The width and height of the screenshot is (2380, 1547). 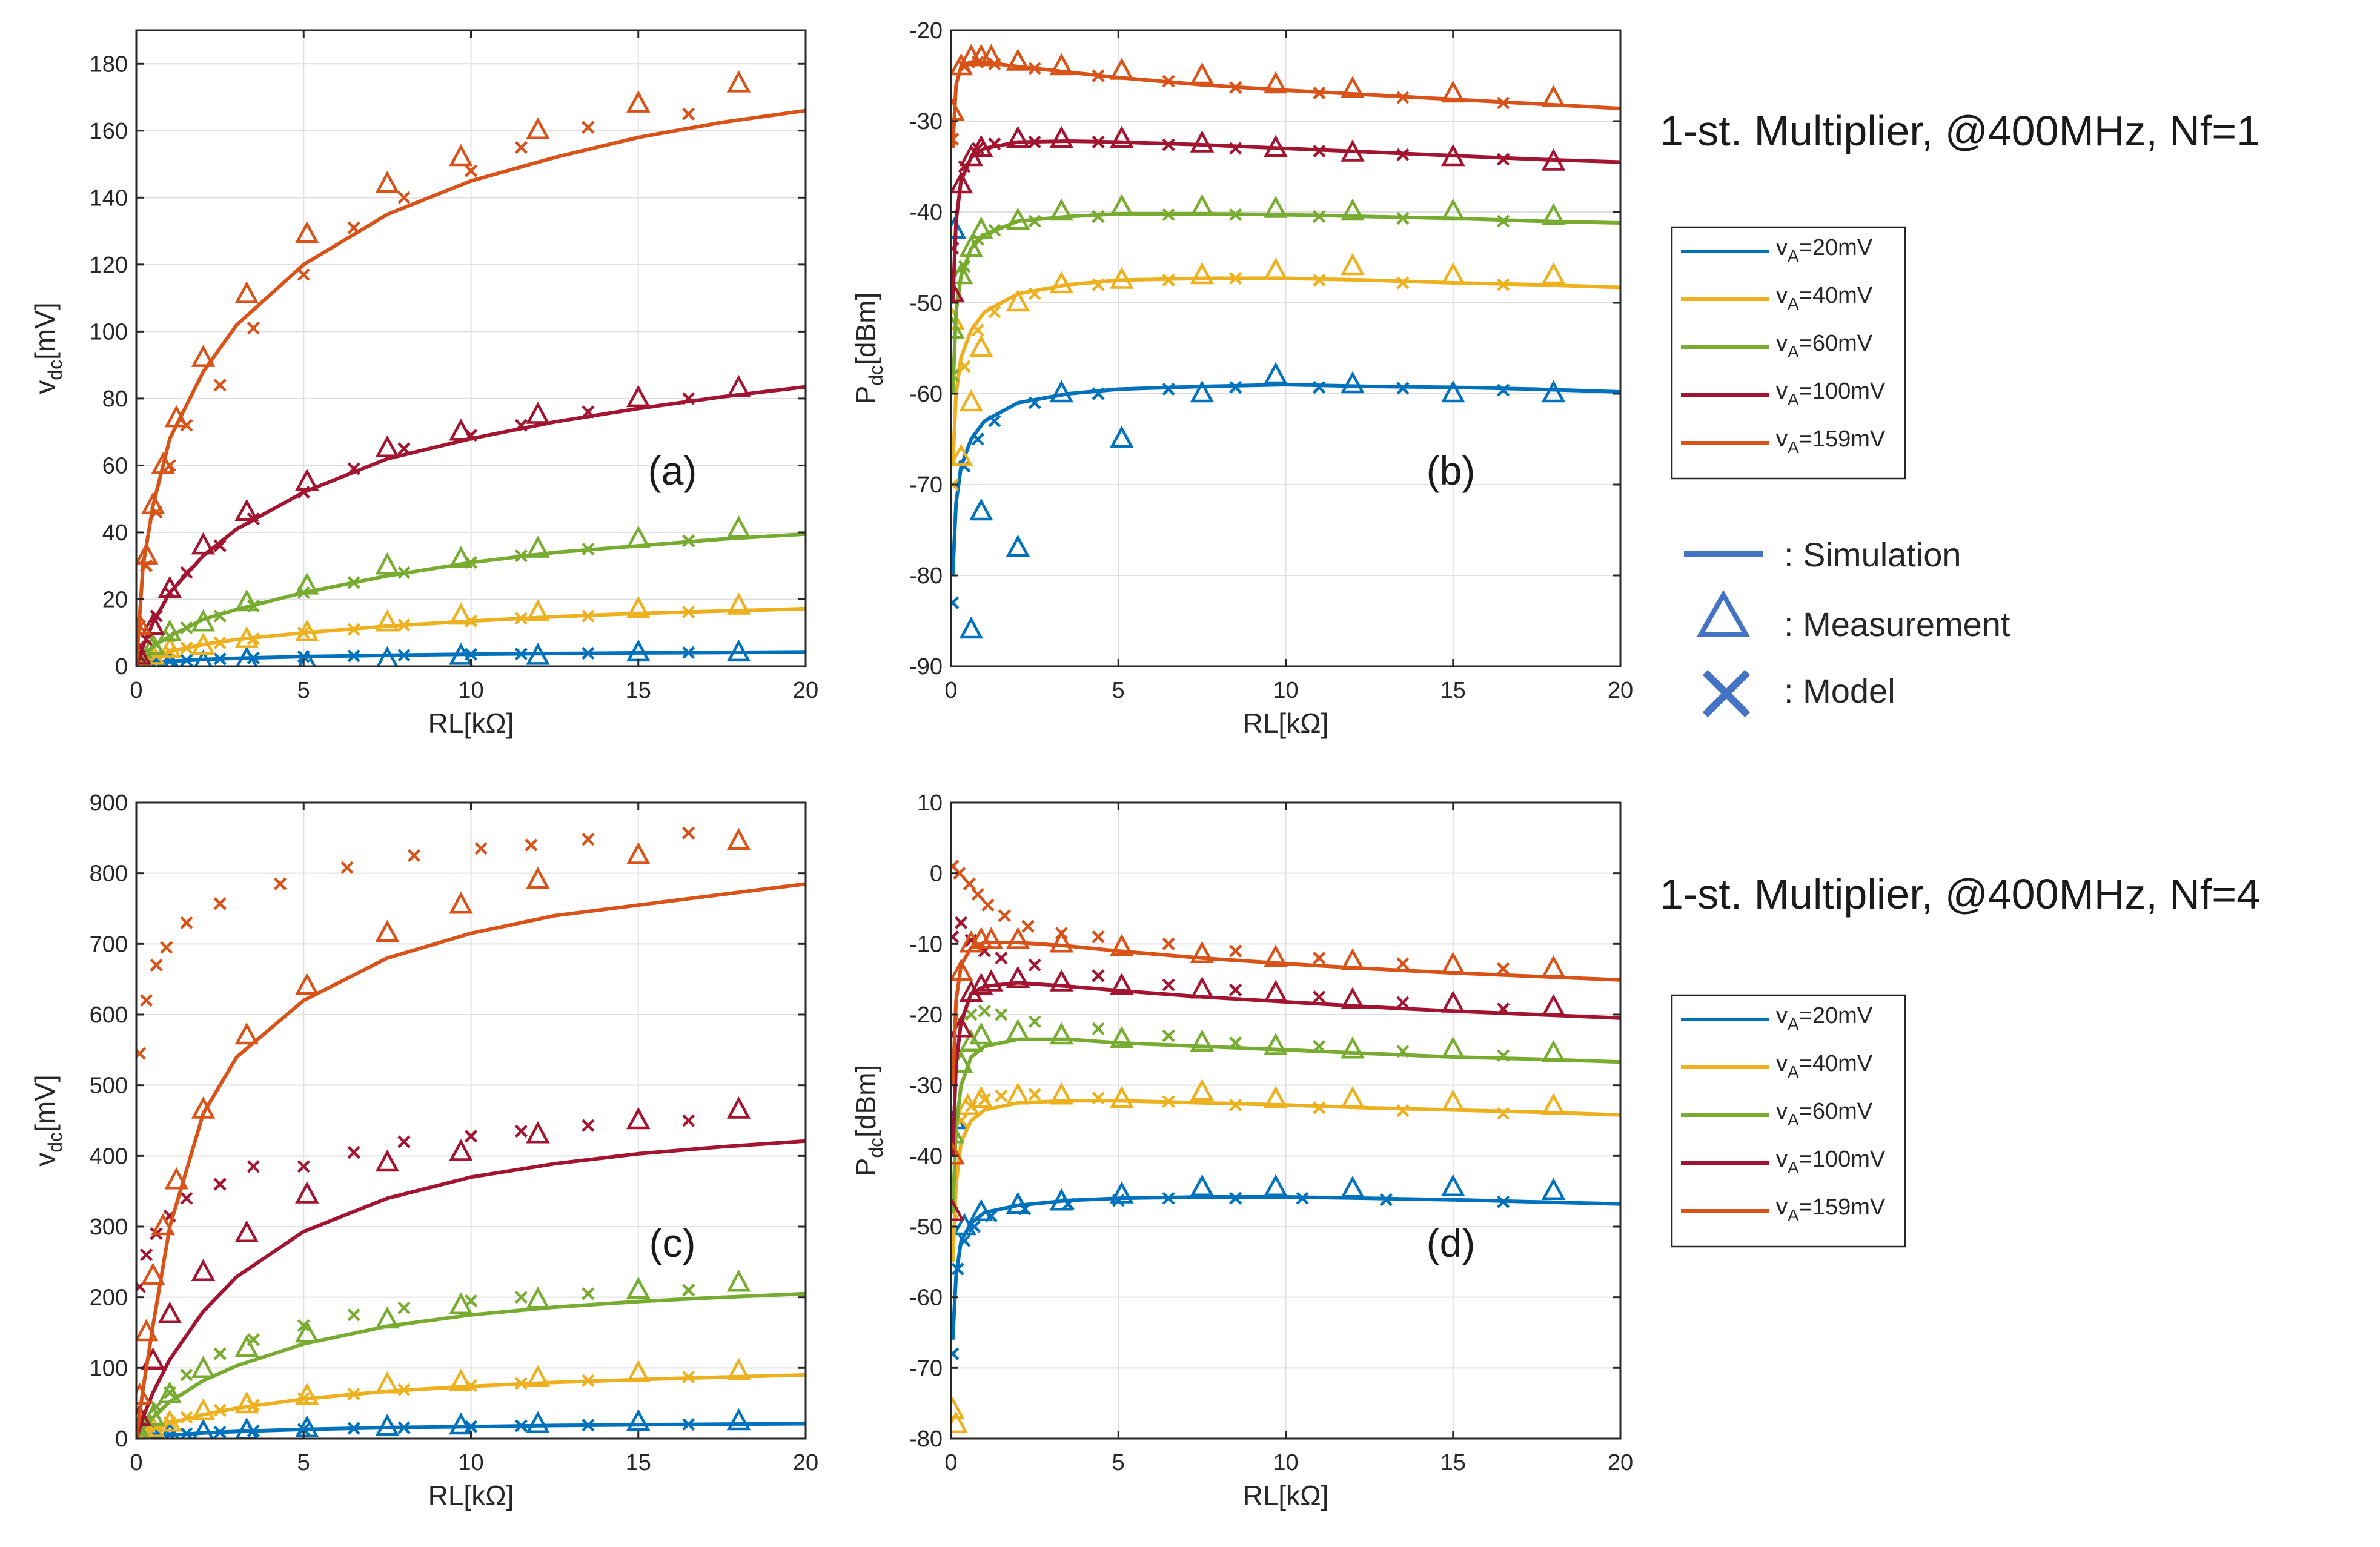 What do you see at coordinates (1836, 1111) in the screenshot?
I see `legend-label-value: =60mV` at bounding box center [1836, 1111].